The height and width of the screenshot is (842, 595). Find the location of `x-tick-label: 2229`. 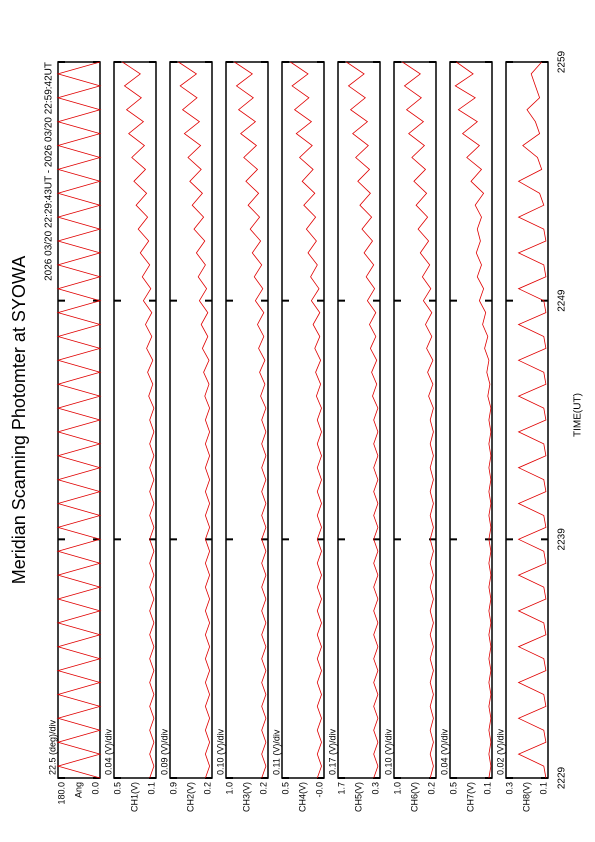

x-tick-label: 2229 is located at coordinates (562, 777).